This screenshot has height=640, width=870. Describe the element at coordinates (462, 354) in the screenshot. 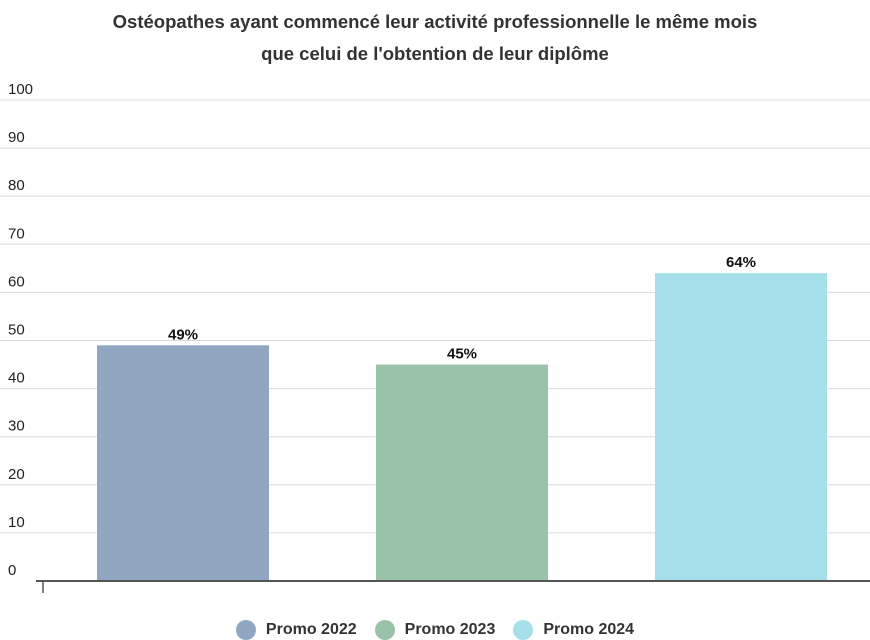

I see `data-label: 45%` at that location.